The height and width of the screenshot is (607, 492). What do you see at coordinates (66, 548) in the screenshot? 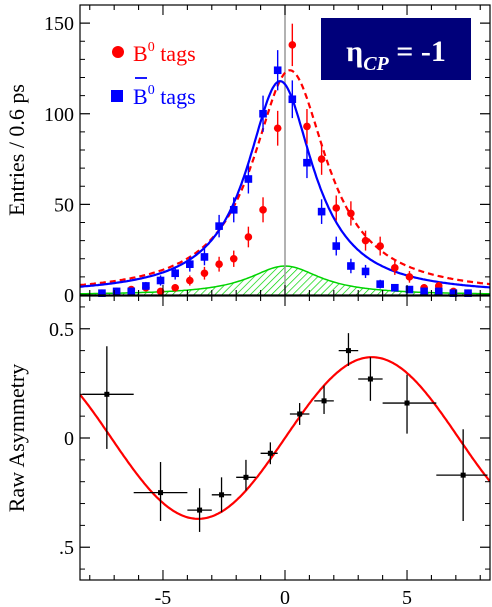
I see `y-tick-label: .5` at bounding box center [66, 548].